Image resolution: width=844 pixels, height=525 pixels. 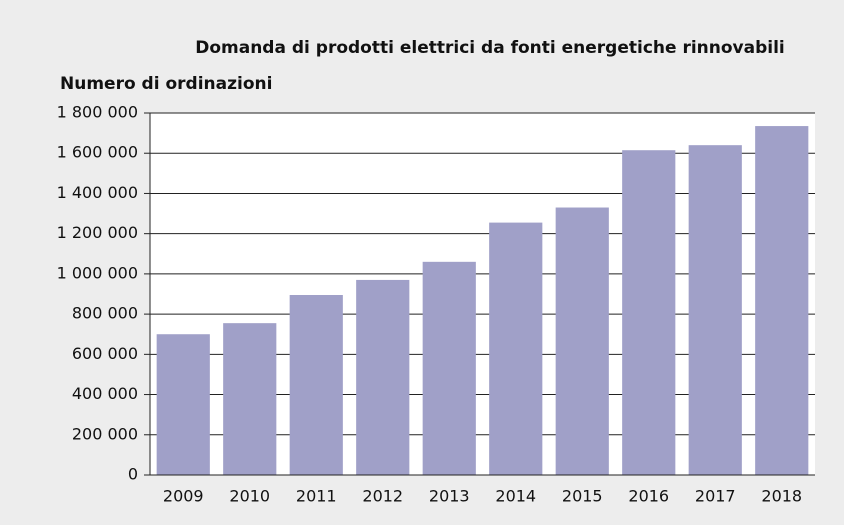 I want to click on y-tick-label: 1 400 000, so click(x=97, y=192).